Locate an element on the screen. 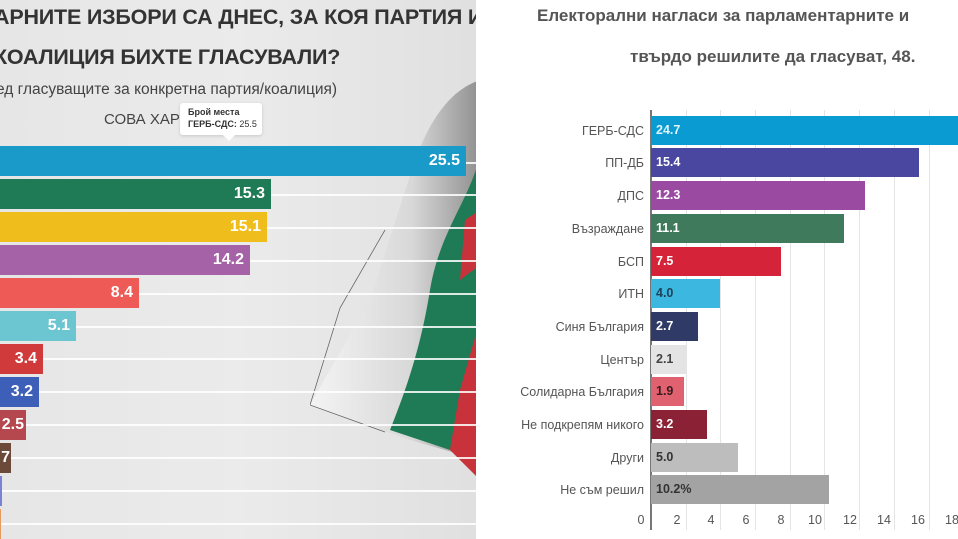  right-bar-drugi: 5.0 is located at coordinates (694, 457).